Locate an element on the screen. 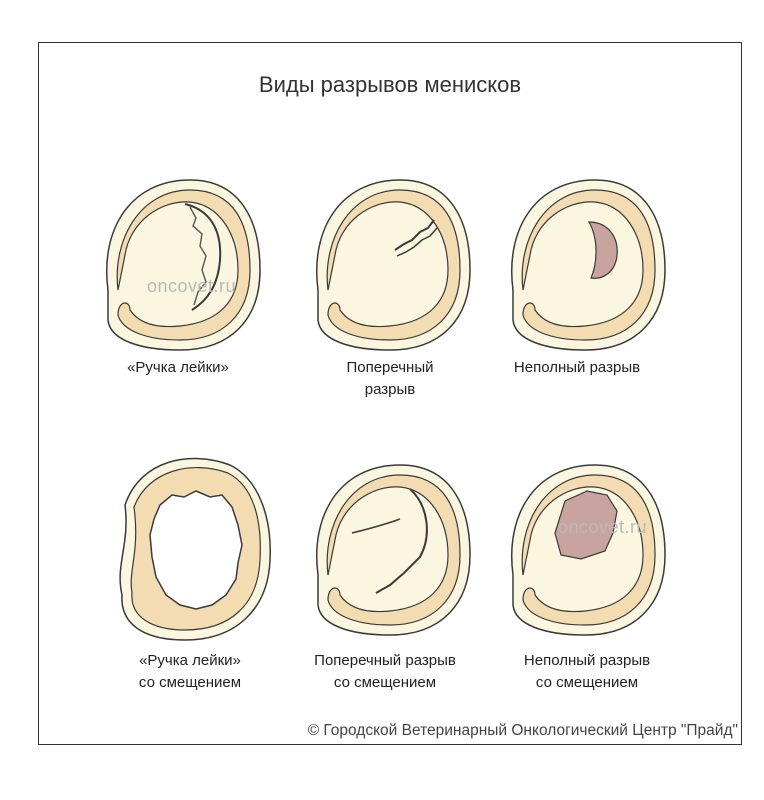  caption-incomplete-tear: Неполный разрыв is located at coordinates (577, 367).